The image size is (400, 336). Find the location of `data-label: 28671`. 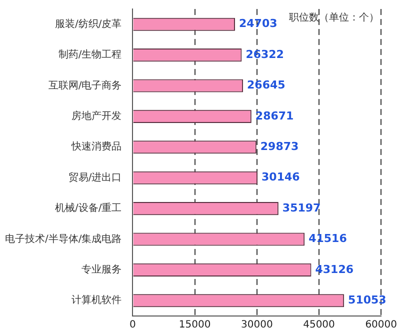

data-label: 28671 is located at coordinates (274, 115).